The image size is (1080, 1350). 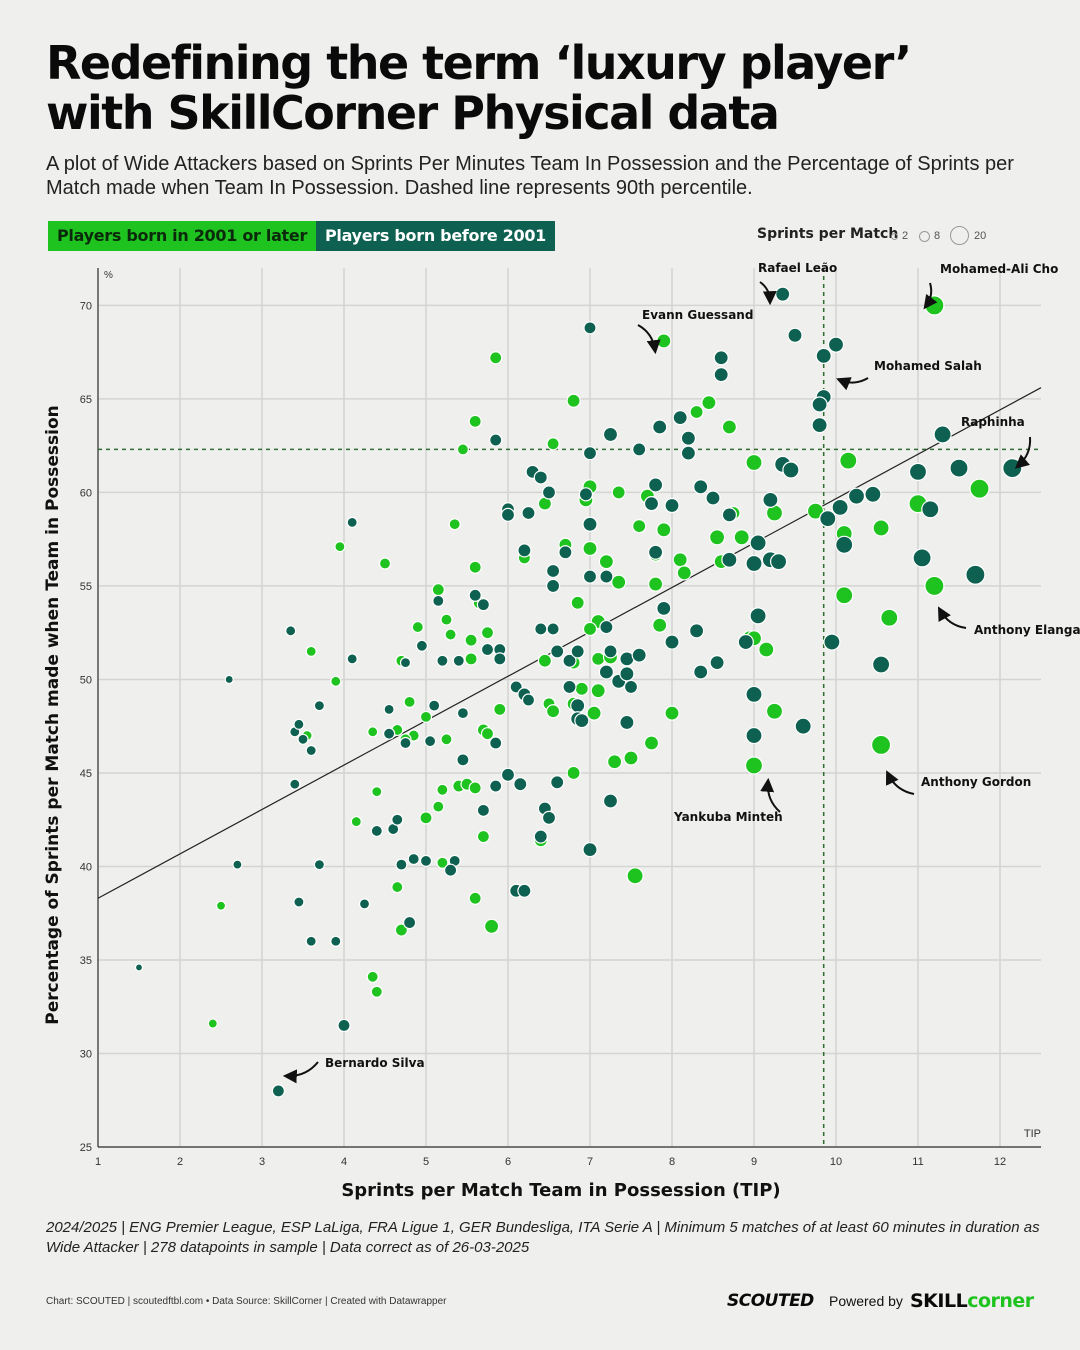 I want to click on x-tick-label: 12, so click(x=1000, y=1162).